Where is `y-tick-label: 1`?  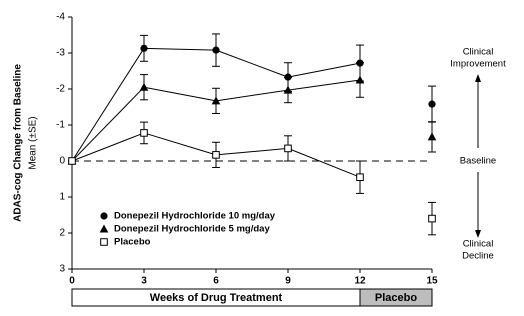
y-tick-label: 1 is located at coordinates (62, 197).